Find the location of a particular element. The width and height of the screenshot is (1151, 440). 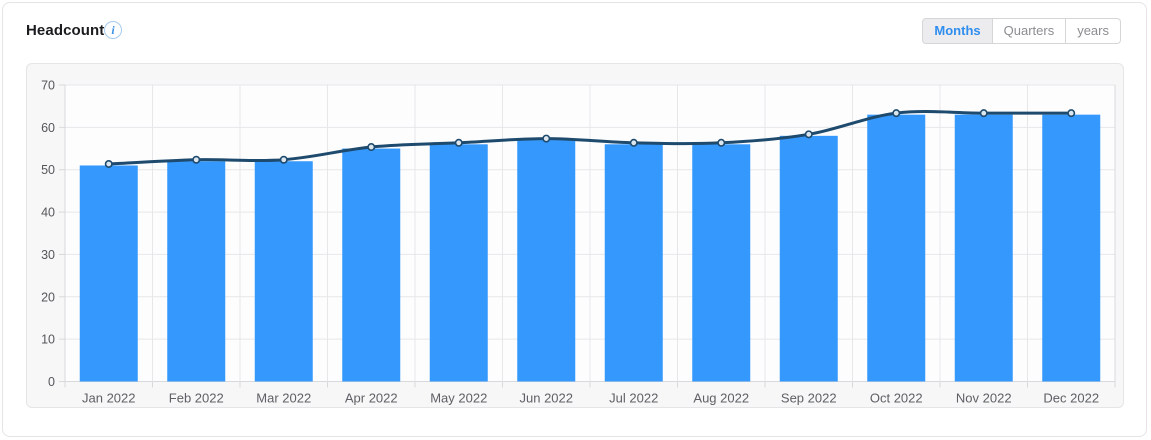

y-tick-label-20: 20 is located at coordinates (48, 297).